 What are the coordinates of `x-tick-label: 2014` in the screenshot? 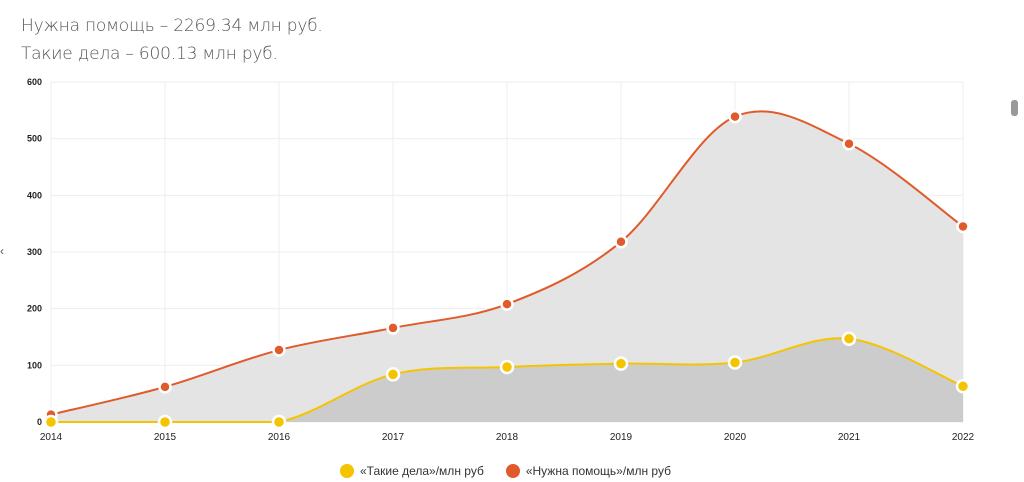 It's located at (51, 437).